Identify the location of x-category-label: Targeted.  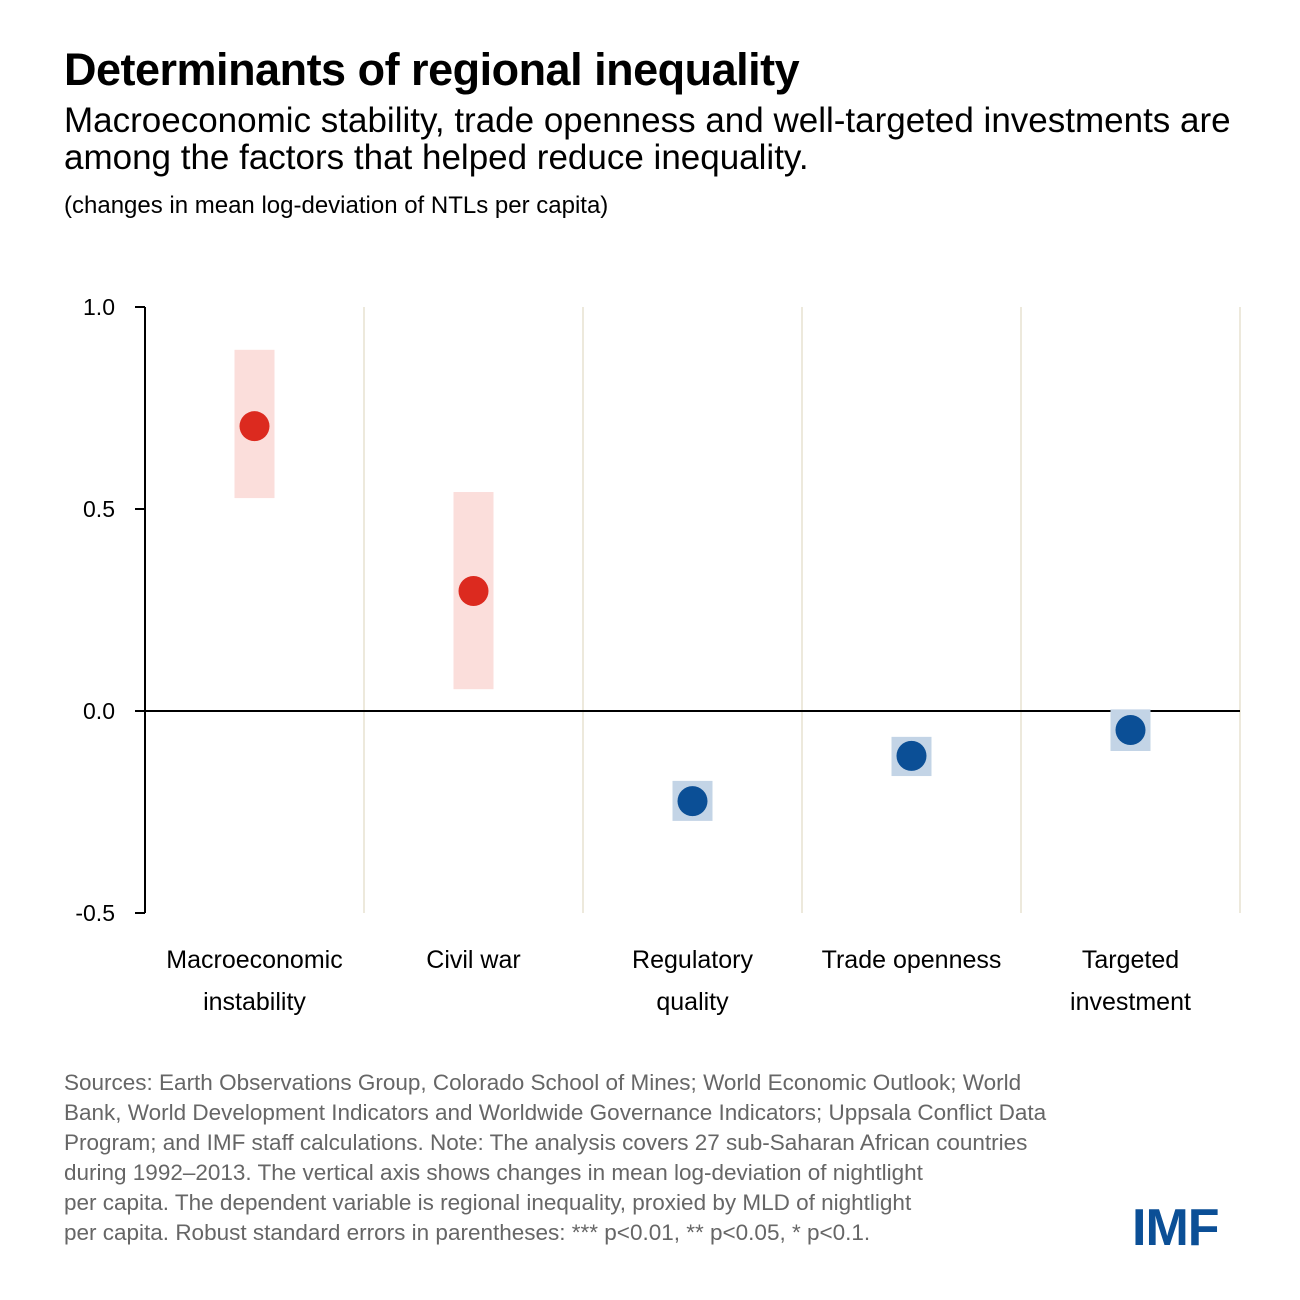
(1130, 960).